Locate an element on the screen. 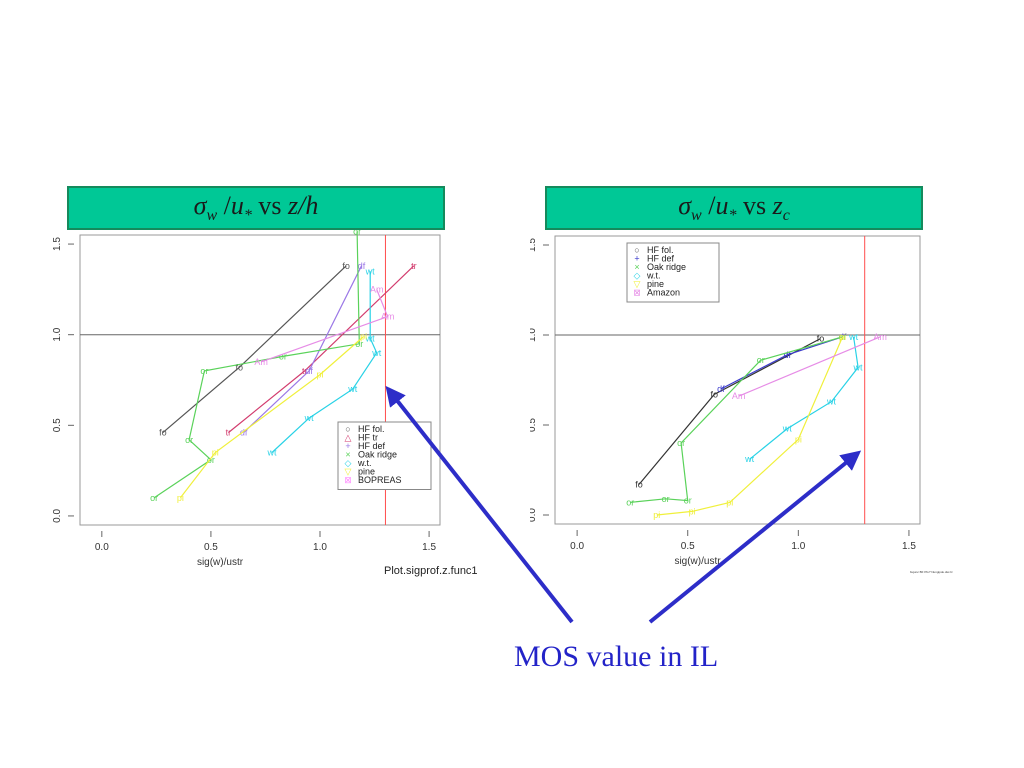 This screenshot has width=1024, height=768. title-subscript-c: c is located at coordinates (786, 216).